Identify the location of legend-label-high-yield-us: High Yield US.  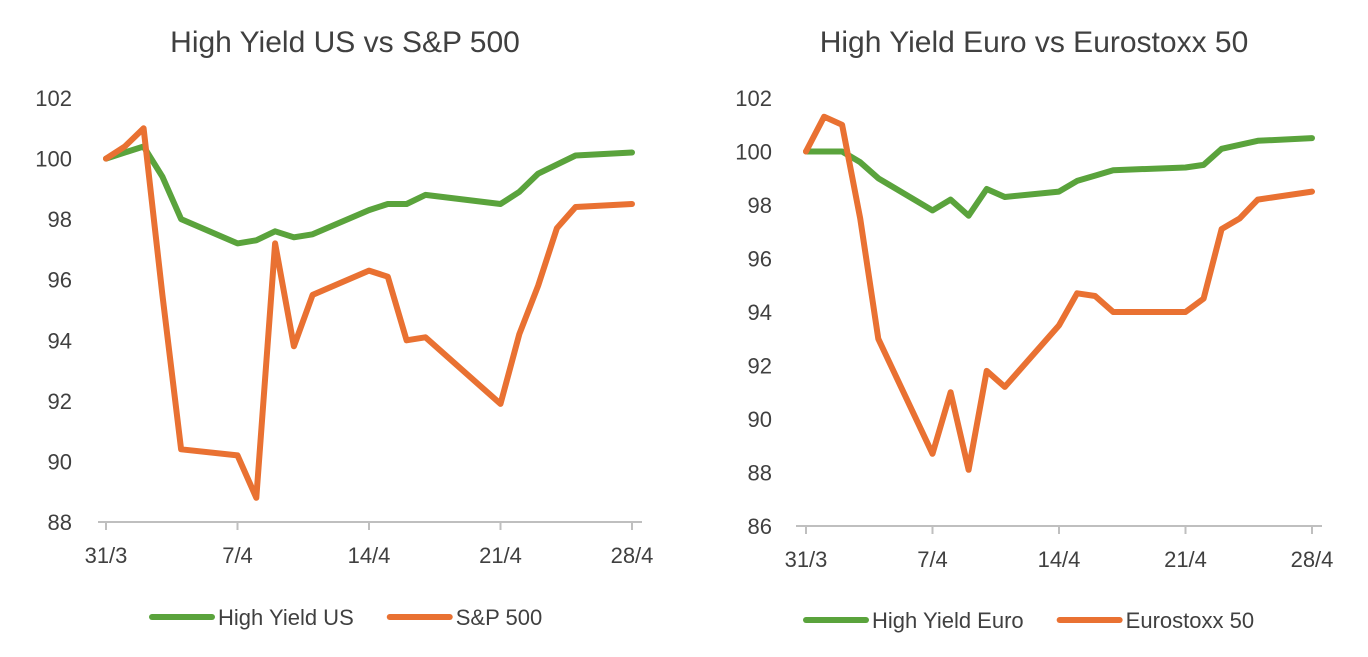
(286, 617).